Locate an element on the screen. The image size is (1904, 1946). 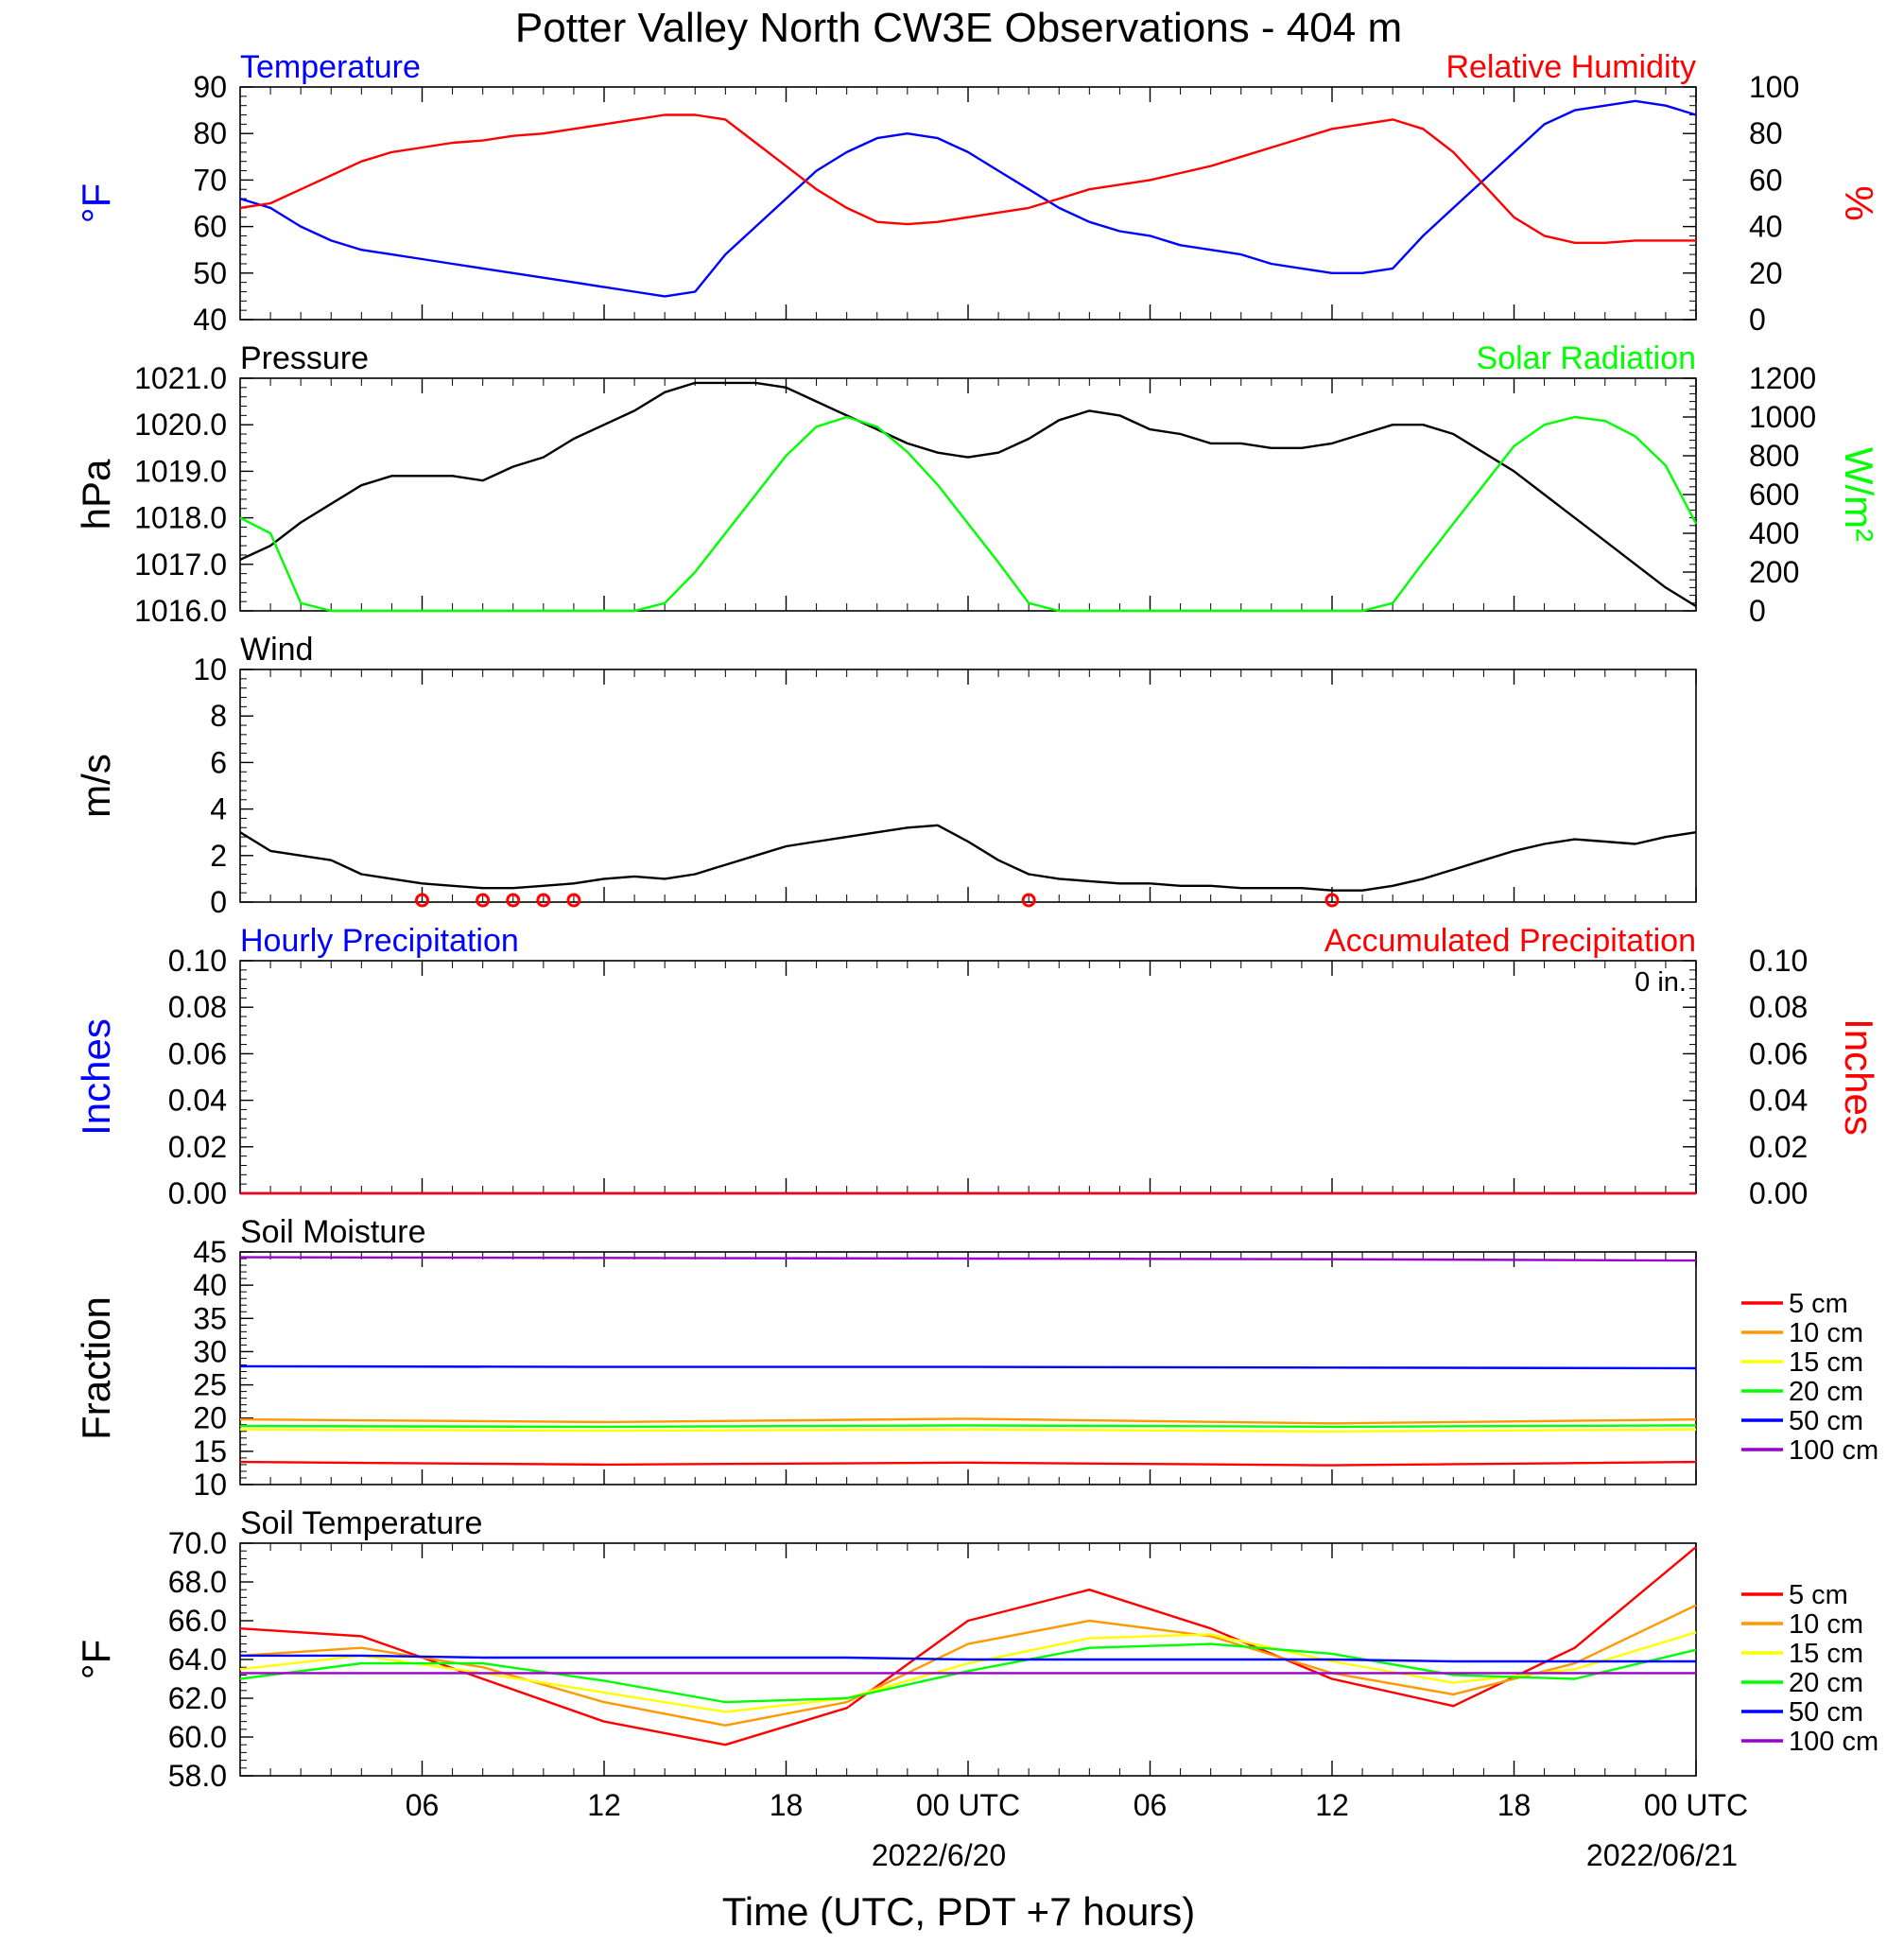
series-line-10-cm is located at coordinates (968, 1421).